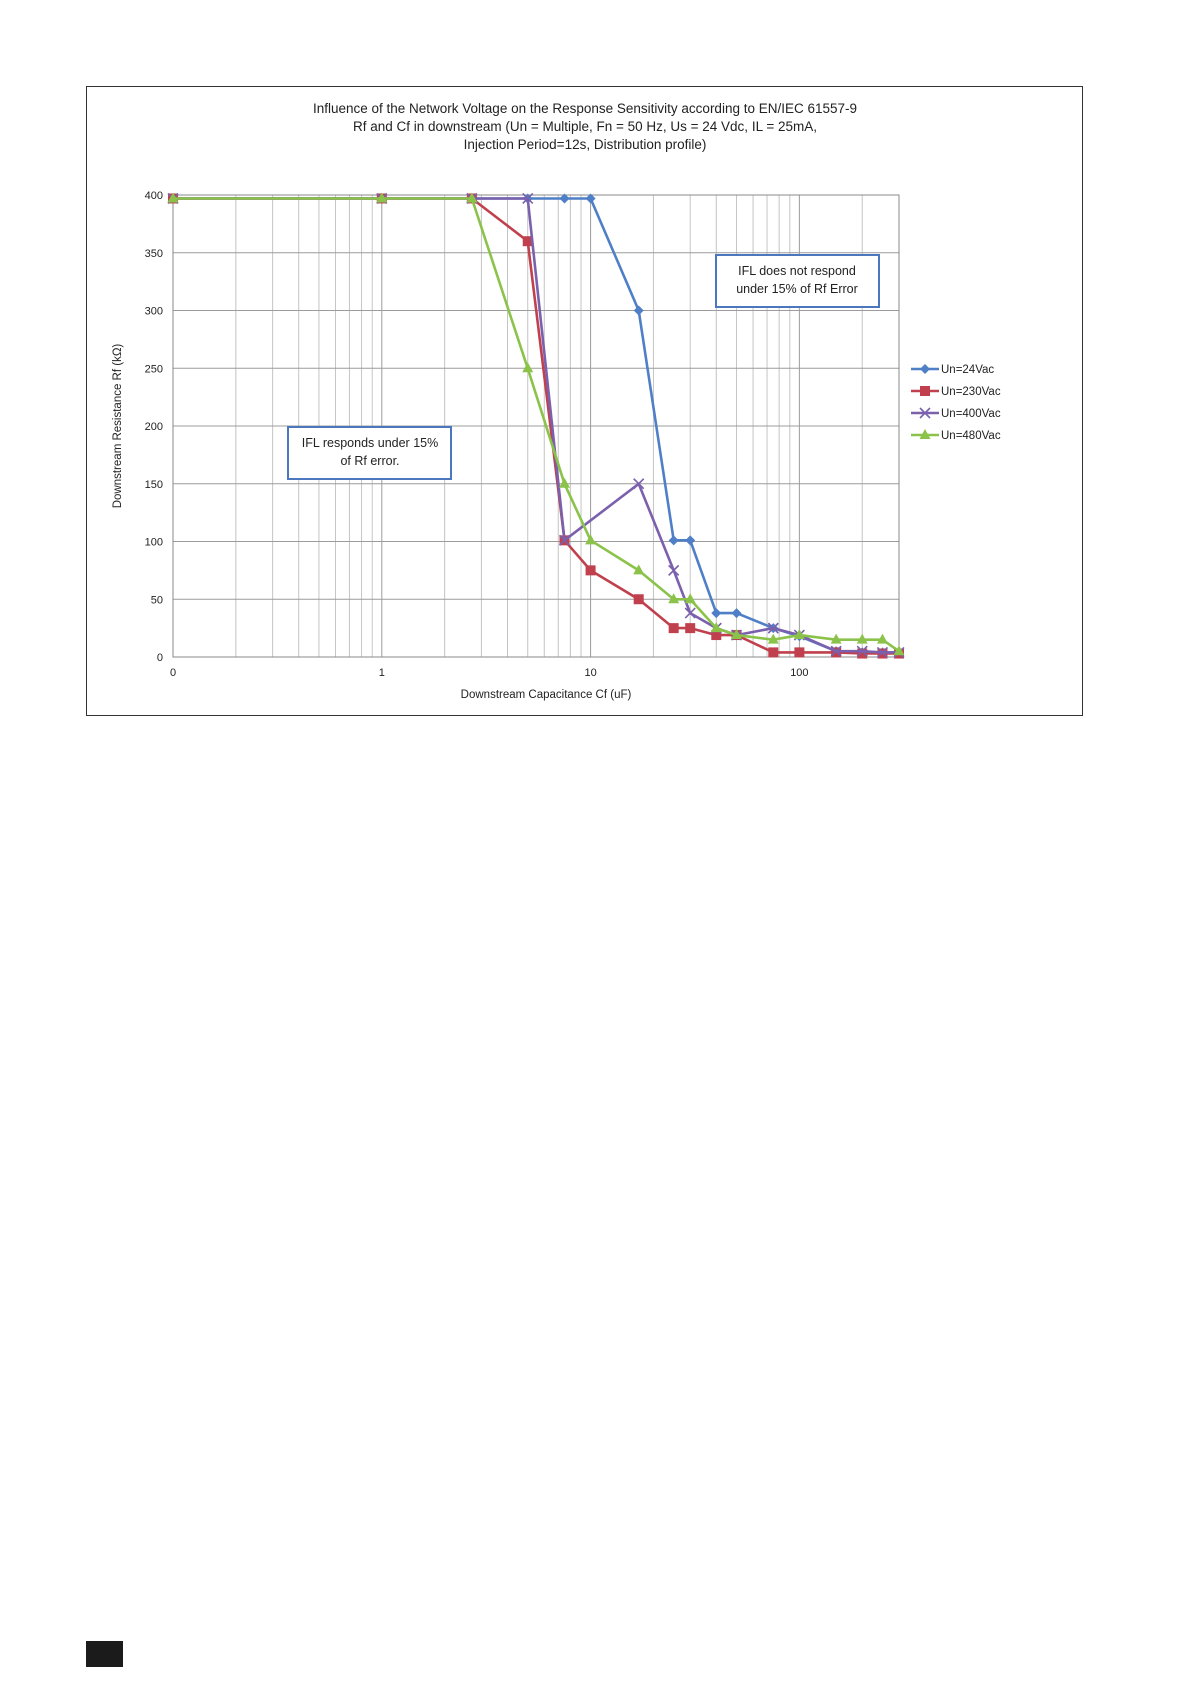 The height and width of the screenshot is (1684, 1191). Describe the element at coordinates (154, 369) in the screenshot. I see `y-tick-label: 250` at that location.